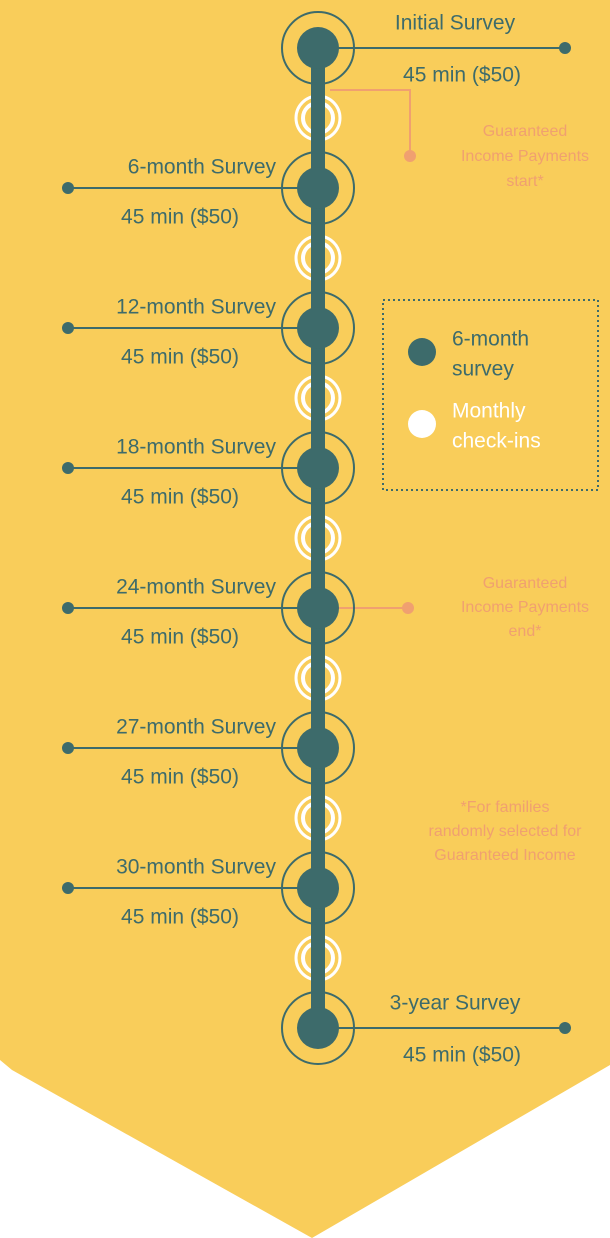  I want to click on survey-label: 3-year Survey, so click(455, 1003).